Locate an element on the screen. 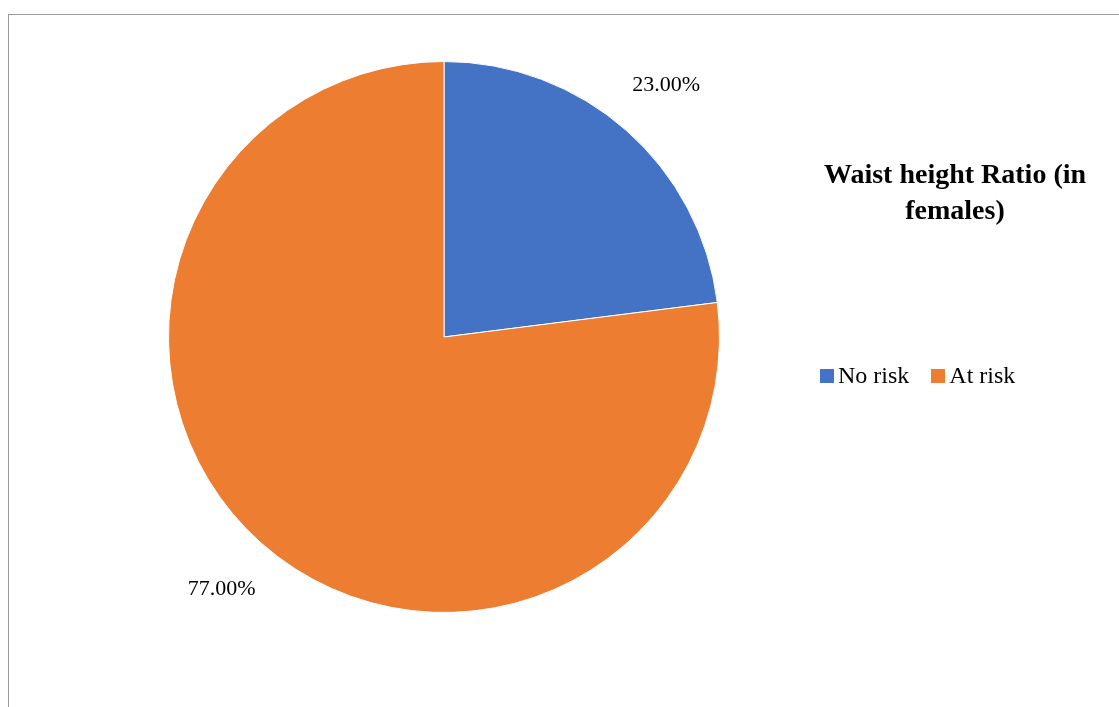 This screenshot has height=707, width=1119. text: Waist height Ratio (in females) is located at coordinates (955, 192).